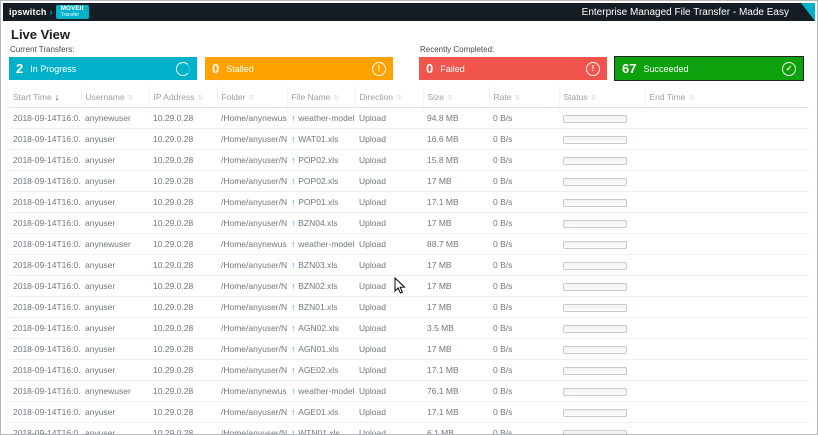 This screenshot has width=818, height=435. What do you see at coordinates (456, 97) in the screenshot?
I see `column-header-size: Size ⇅` at bounding box center [456, 97].